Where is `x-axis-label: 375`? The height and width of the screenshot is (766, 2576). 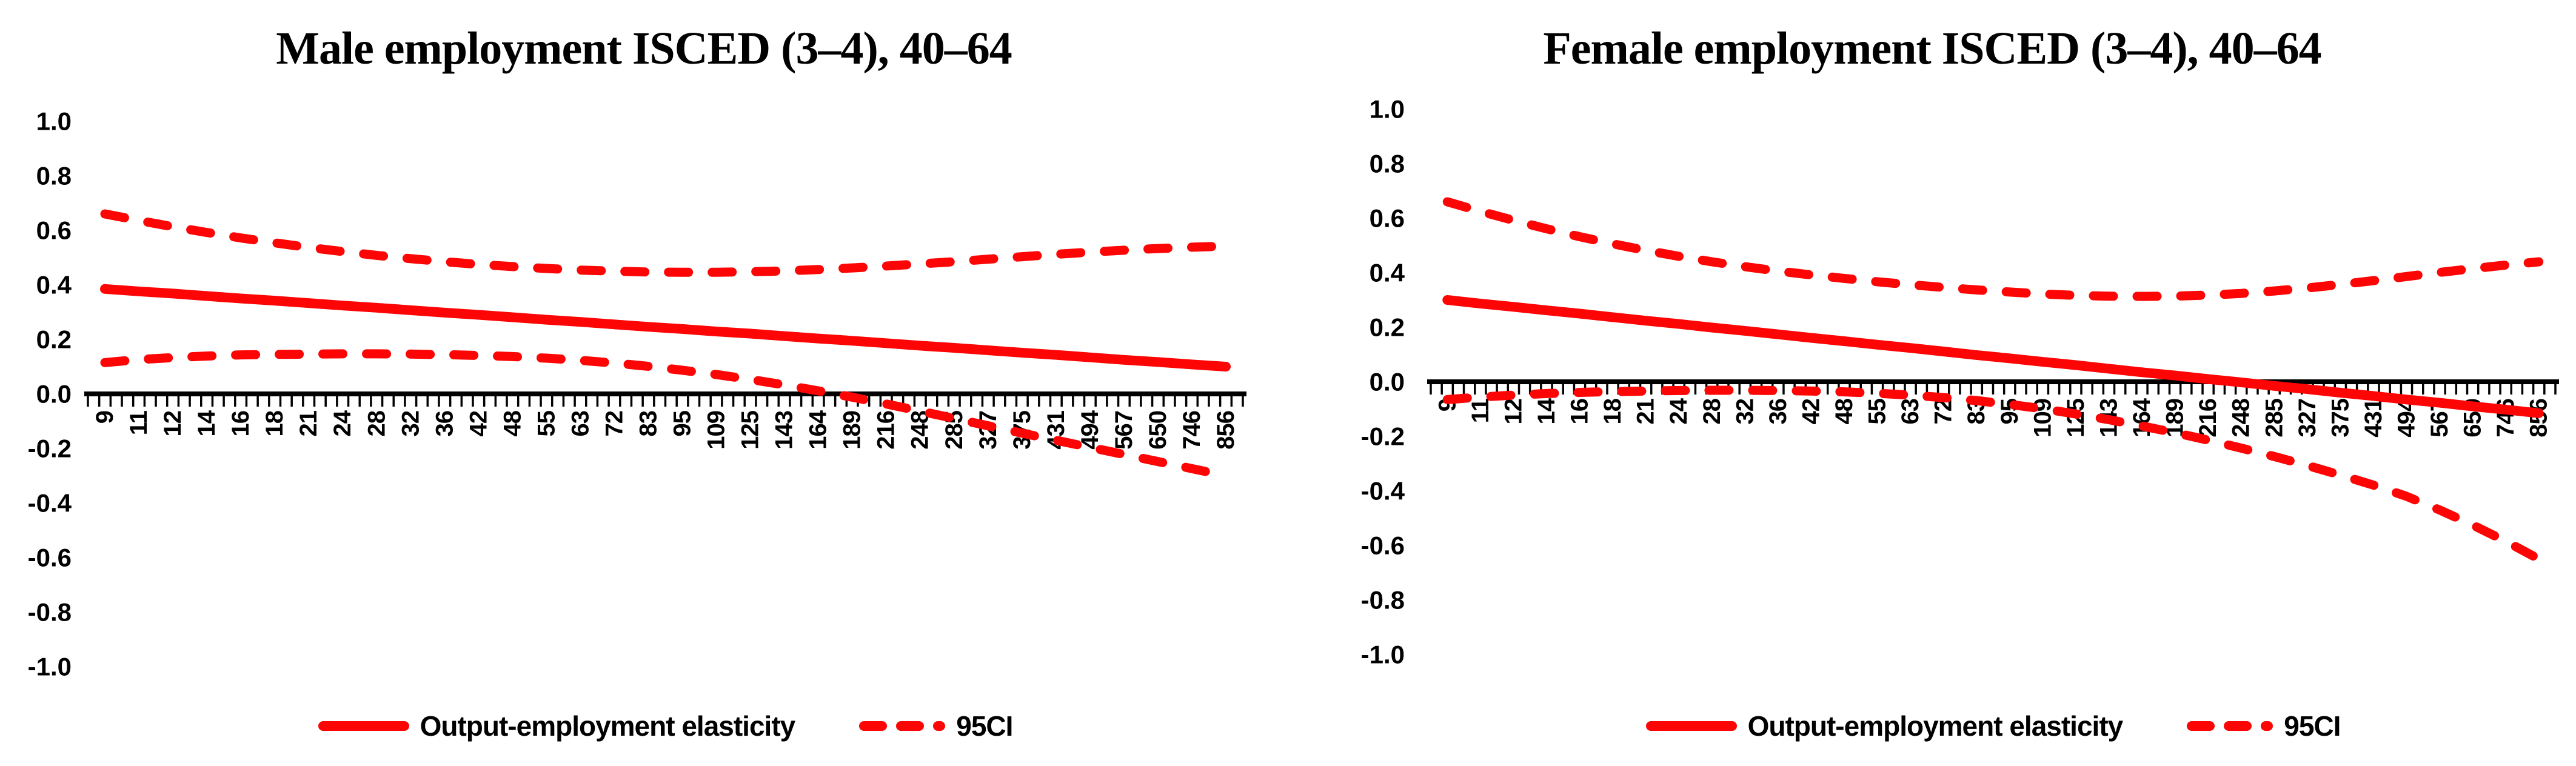 x-axis-label: 375 is located at coordinates (2340, 417).